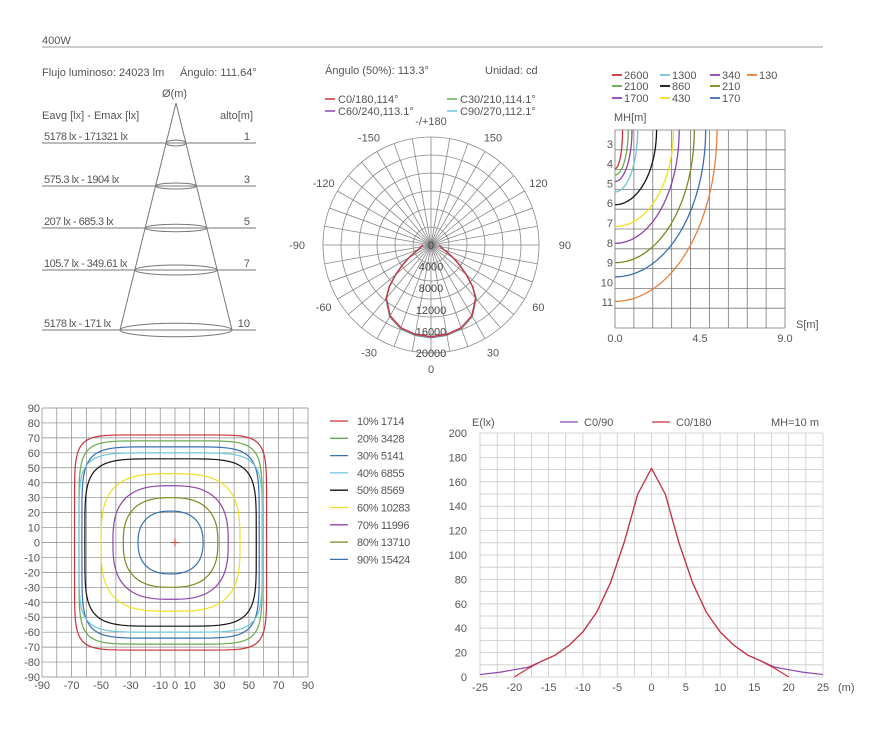 This screenshot has width=893, height=733. Describe the element at coordinates (720, 688) in the screenshot. I see `line-x-tick: 10` at that location.